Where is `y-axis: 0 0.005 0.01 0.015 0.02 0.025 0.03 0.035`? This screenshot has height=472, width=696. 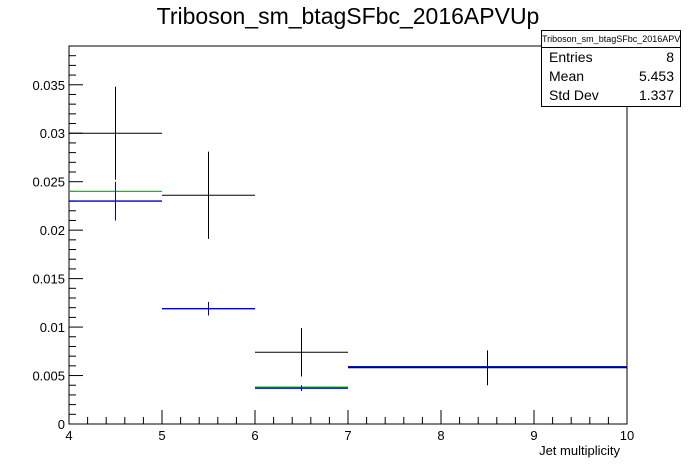
y-axis: 0 0.005 0.01 0.015 0.02 0.025 0.03 0.035 is located at coordinates (57, 238).